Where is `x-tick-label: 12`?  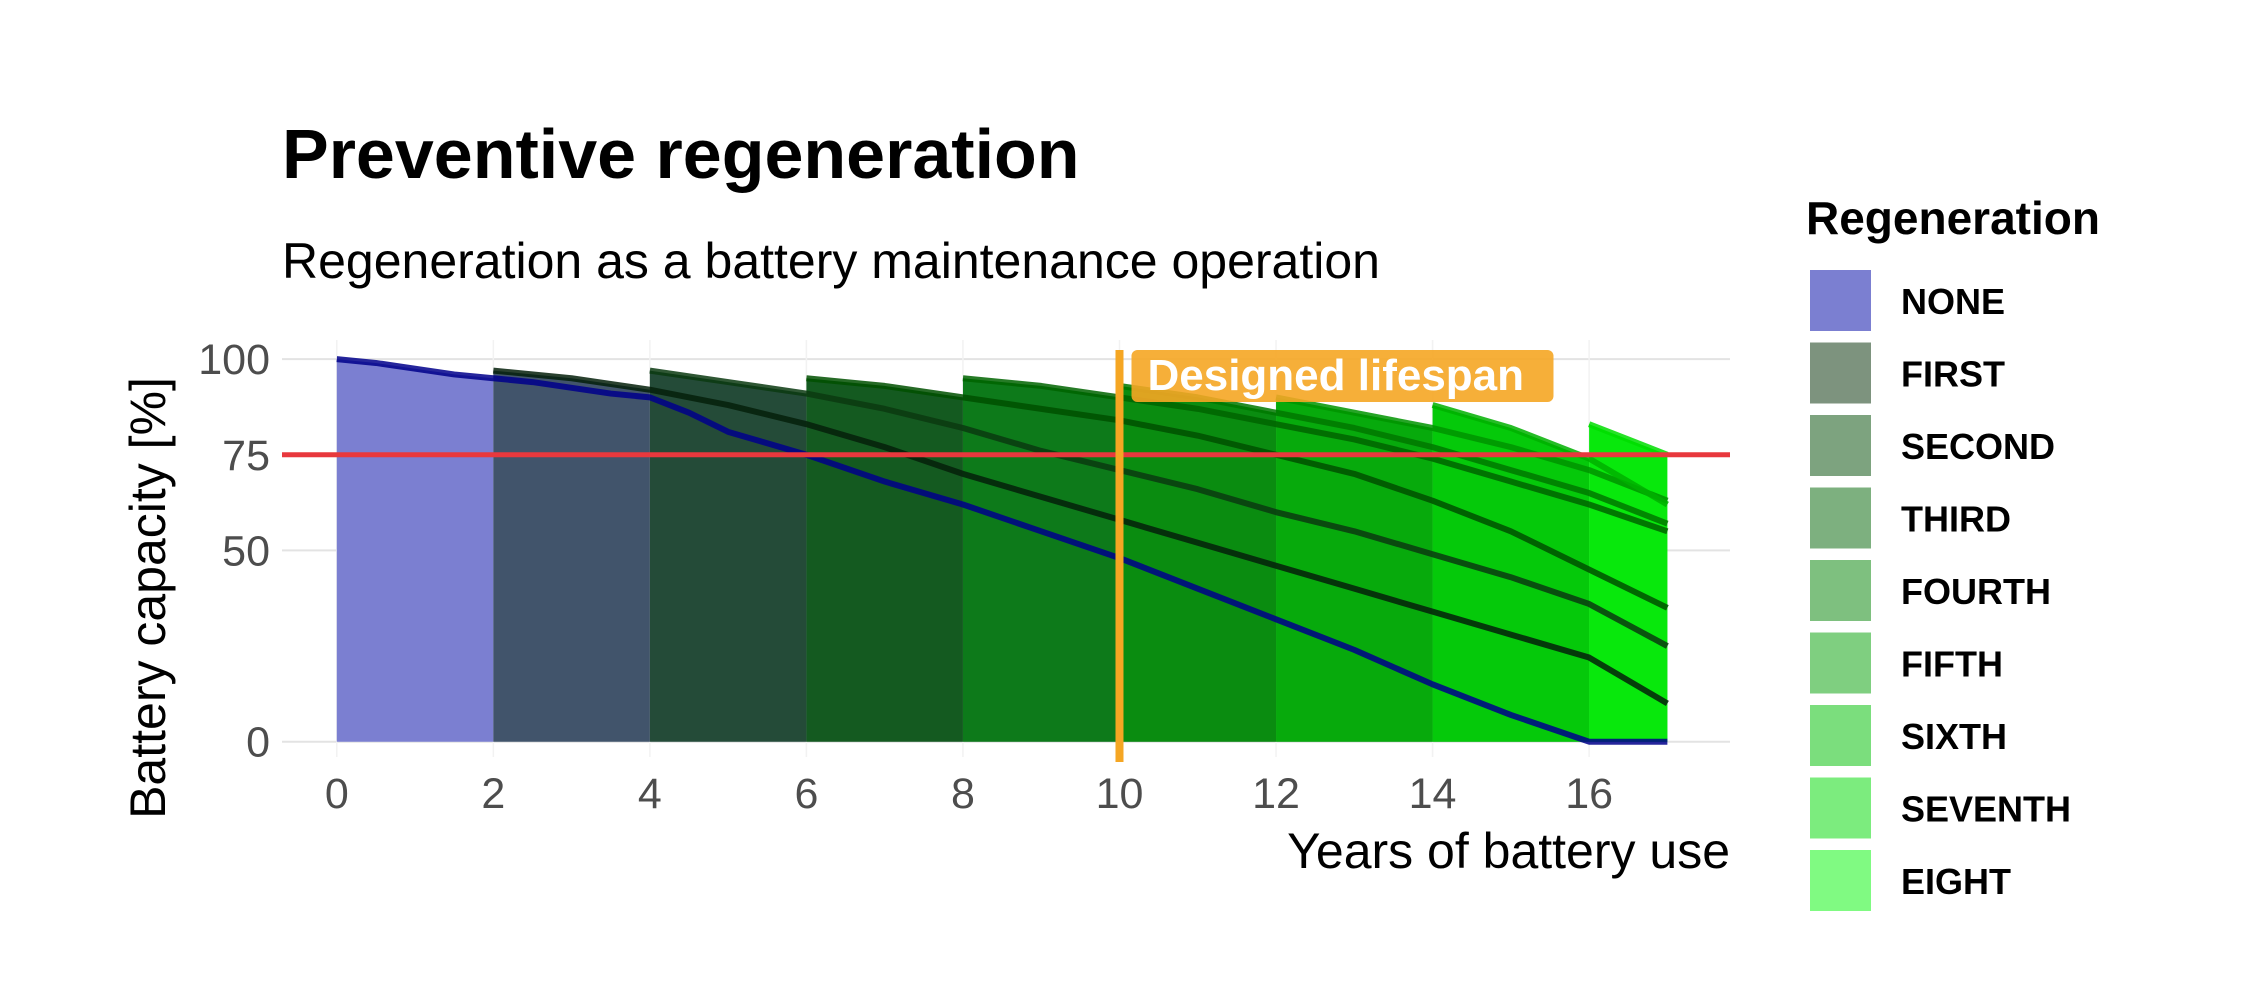
x-tick-label: 12 is located at coordinates (1276, 794).